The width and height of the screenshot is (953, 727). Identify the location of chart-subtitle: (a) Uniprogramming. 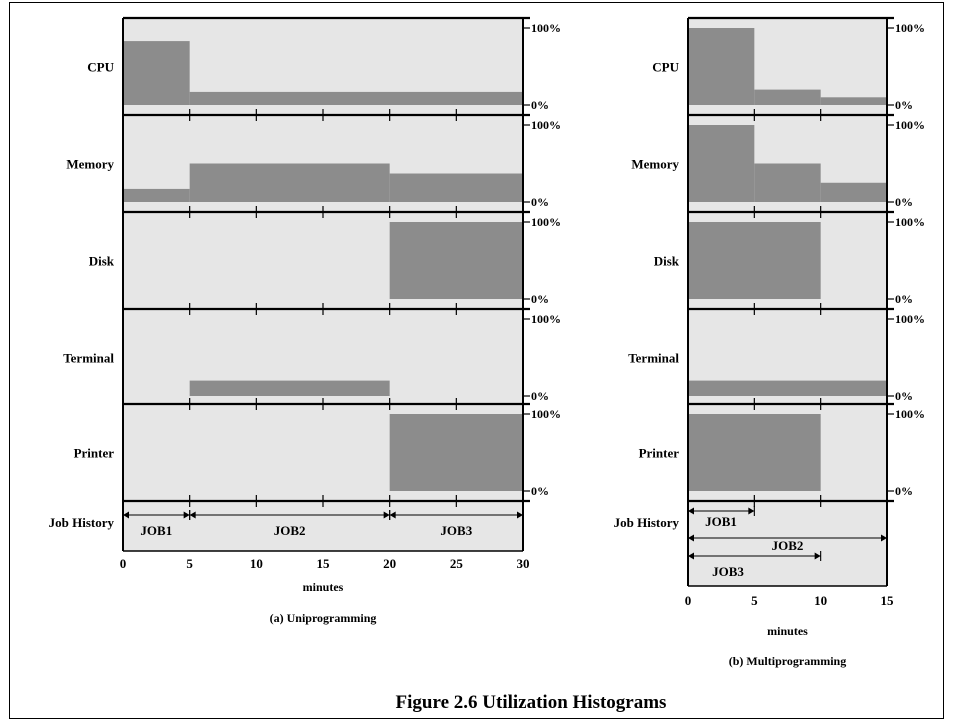
(323, 618).